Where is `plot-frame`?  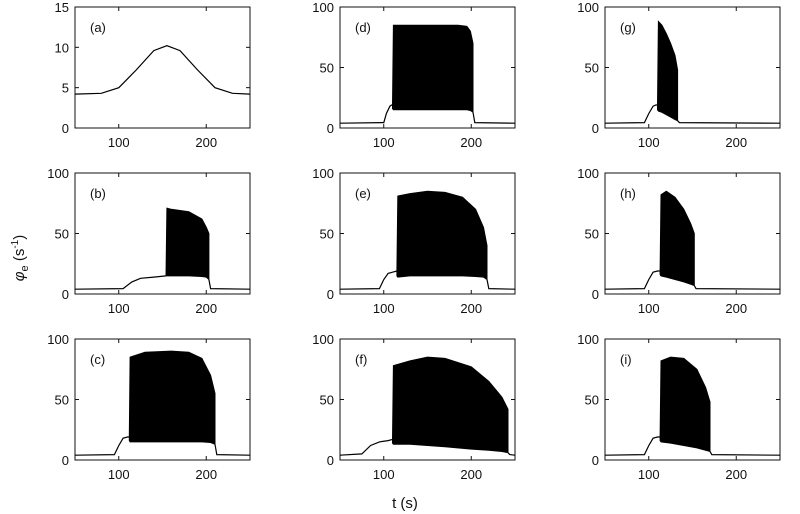 plot-frame is located at coordinates (162, 67).